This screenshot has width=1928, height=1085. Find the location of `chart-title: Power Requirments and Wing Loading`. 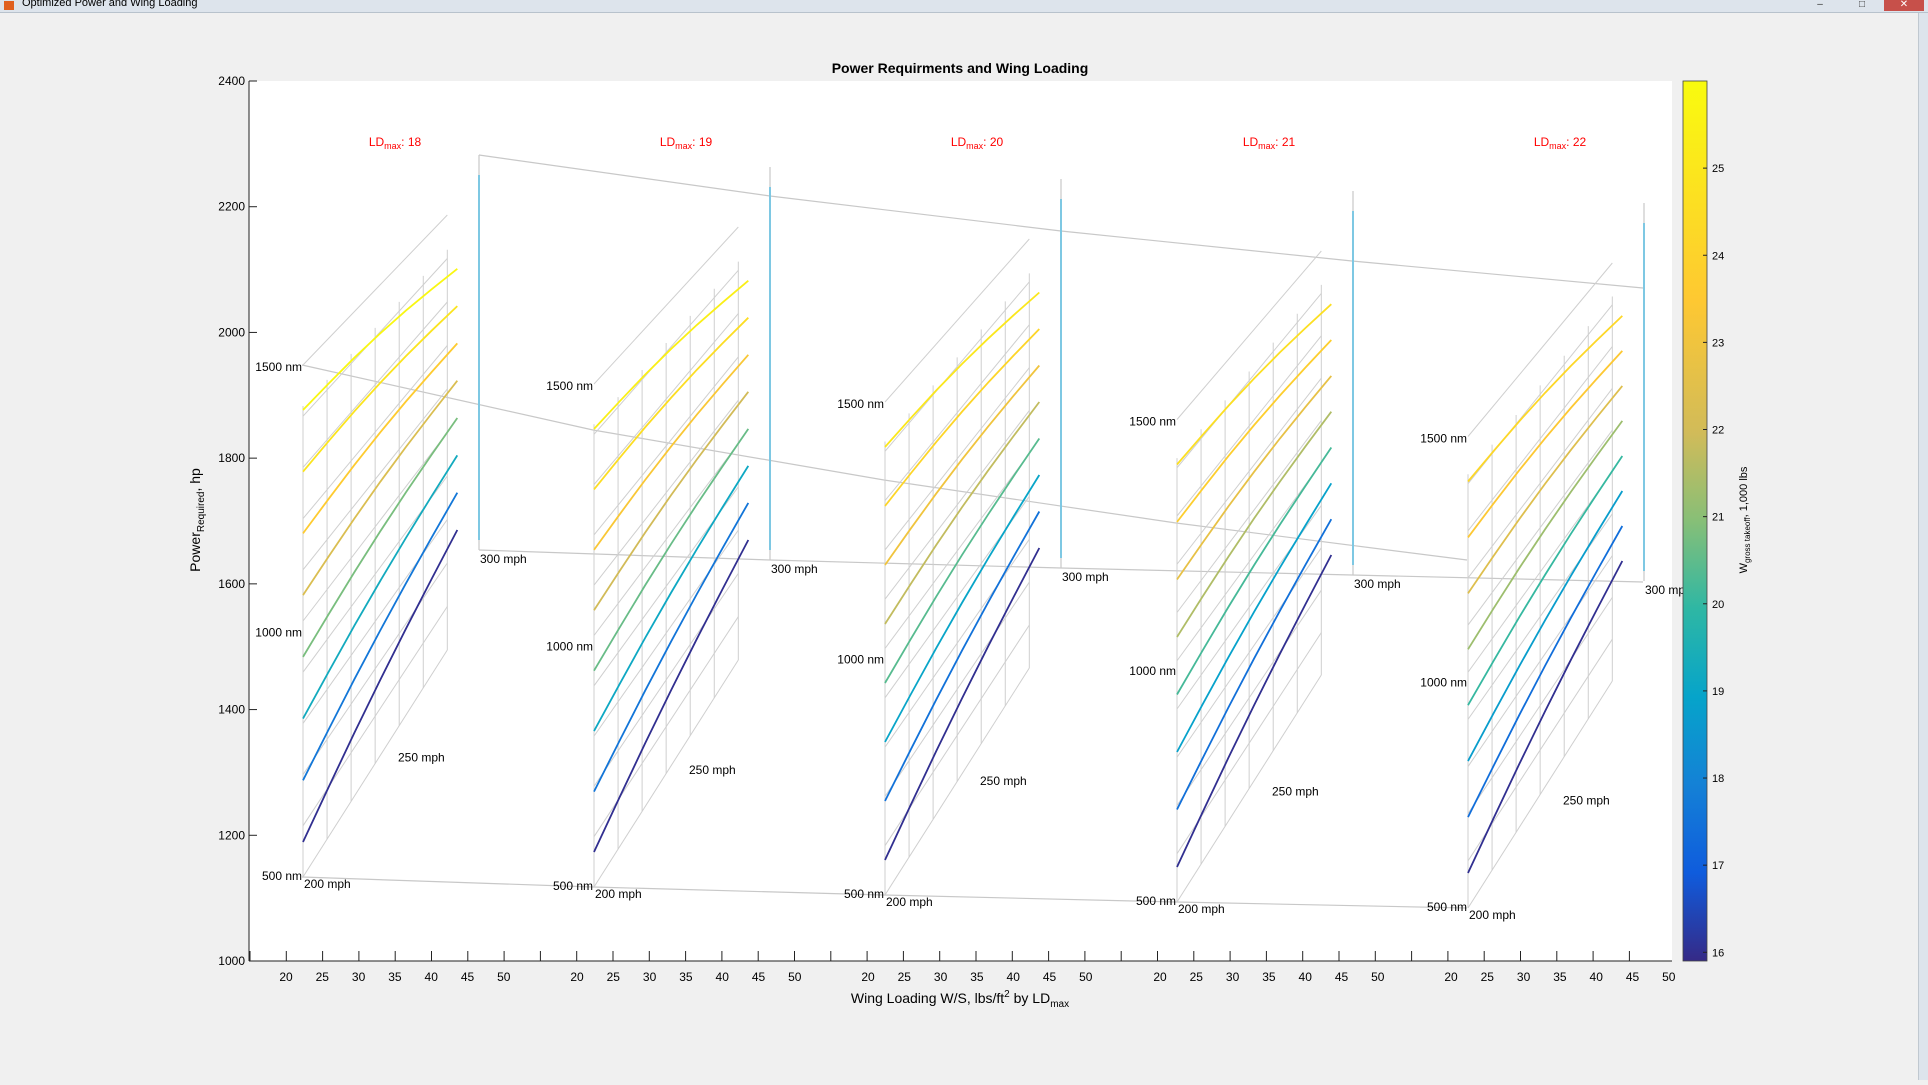

chart-title: Power Requirments and Wing Loading is located at coordinates (960, 68).